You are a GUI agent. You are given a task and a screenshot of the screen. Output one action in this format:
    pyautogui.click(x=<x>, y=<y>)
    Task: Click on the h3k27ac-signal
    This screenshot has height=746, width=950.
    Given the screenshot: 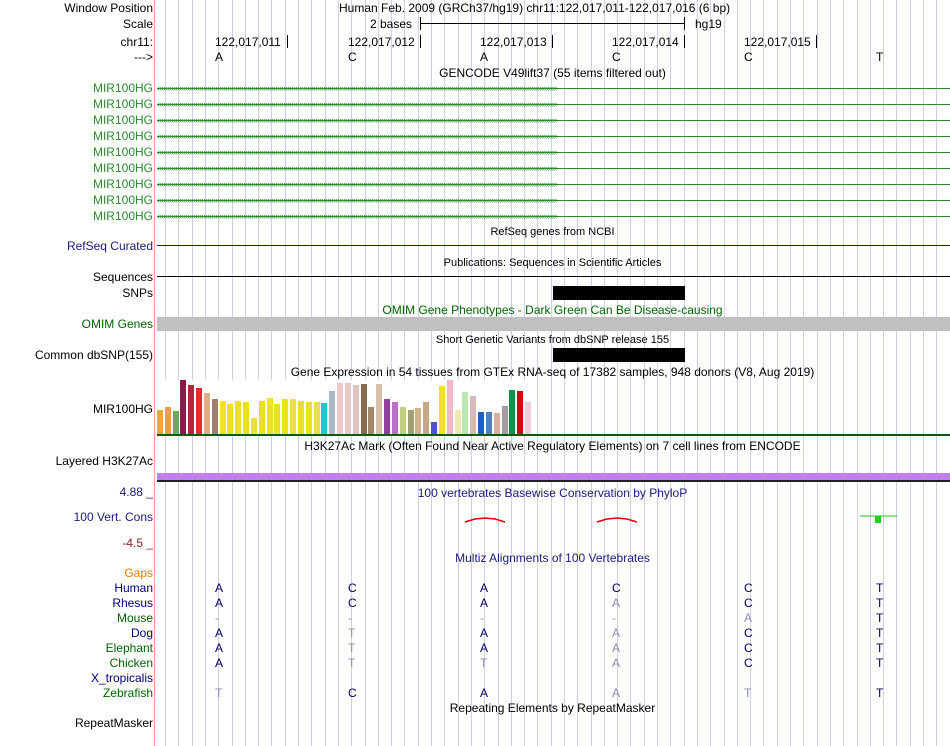 What is the action you would take?
    pyautogui.click(x=553, y=476)
    